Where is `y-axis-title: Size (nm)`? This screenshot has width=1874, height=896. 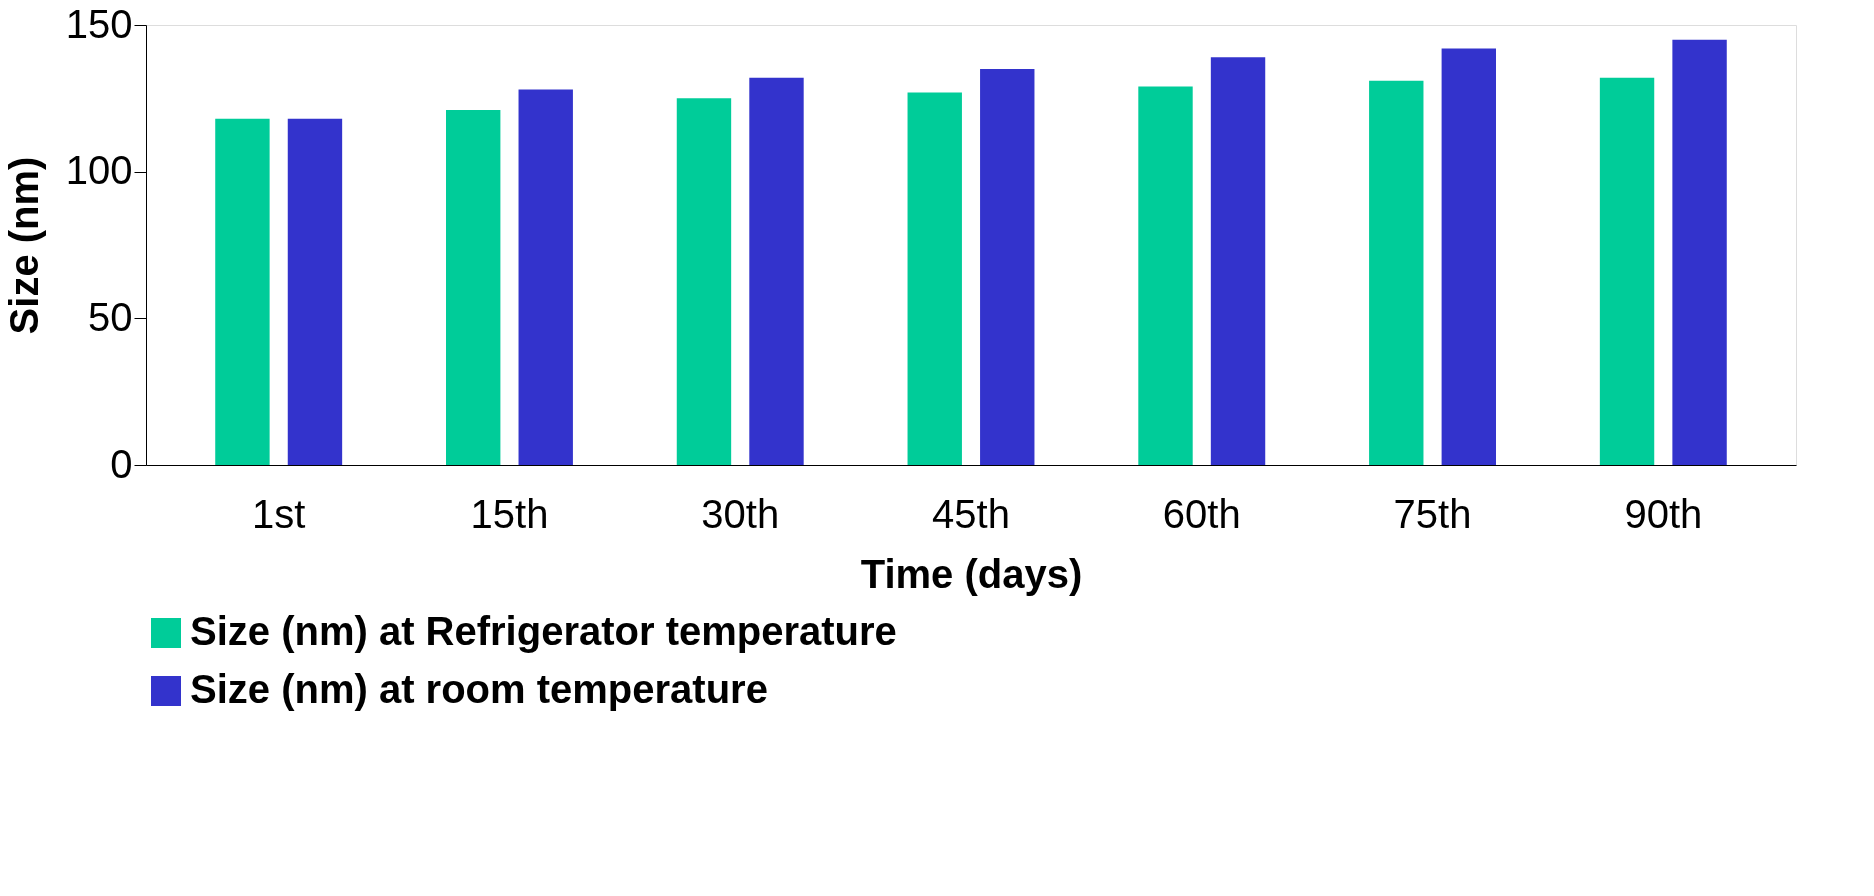
y-axis-title: Size (nm) is located at coordinates (23, 245).